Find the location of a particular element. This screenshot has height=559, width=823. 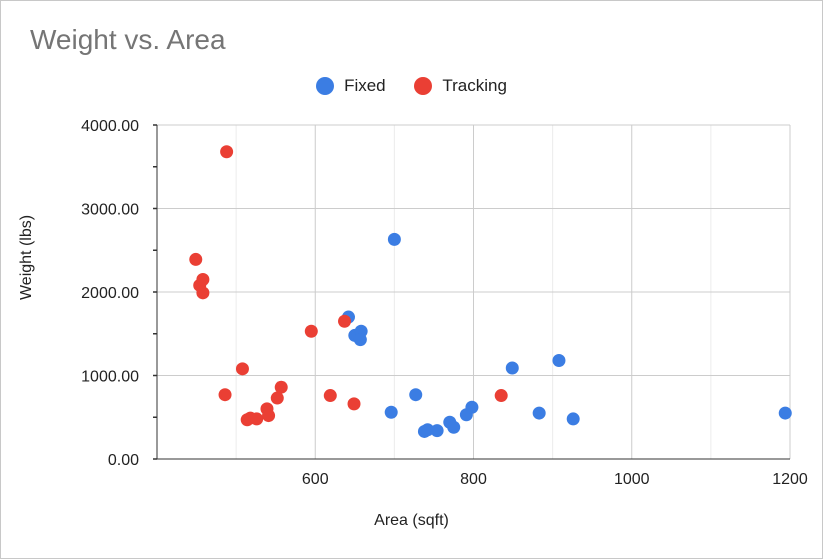

legend-item-fixed: Fixed is located at coordinates (351, 86).